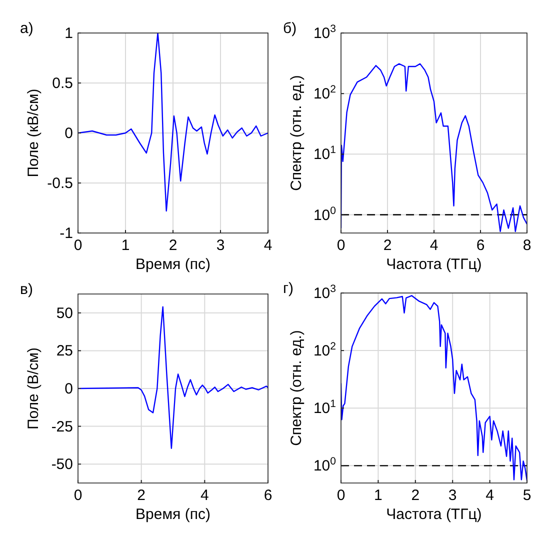 The image size is (536, 535). I want to click on y-axis-title: Поле (кВ/см), so click(33, 133).